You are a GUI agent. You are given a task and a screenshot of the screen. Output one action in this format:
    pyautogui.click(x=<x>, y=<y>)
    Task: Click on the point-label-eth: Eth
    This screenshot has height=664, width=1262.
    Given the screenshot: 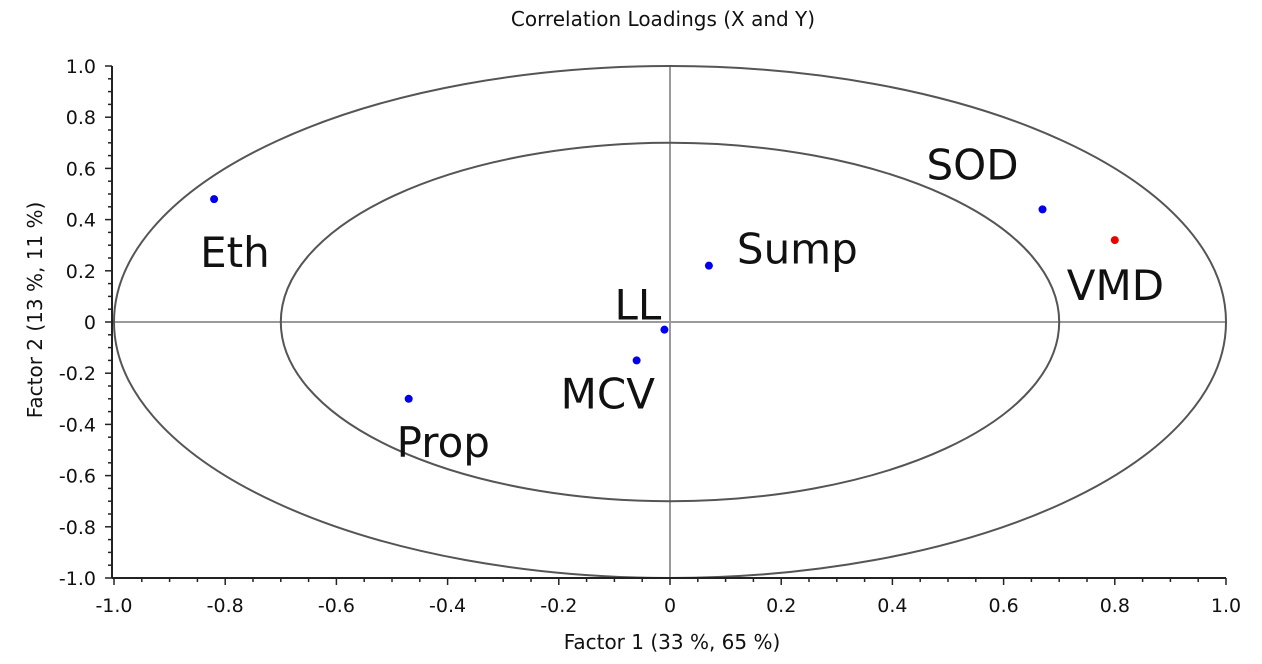 What is the action you would take?
    pyautogui.click(x=235, y=252)
    